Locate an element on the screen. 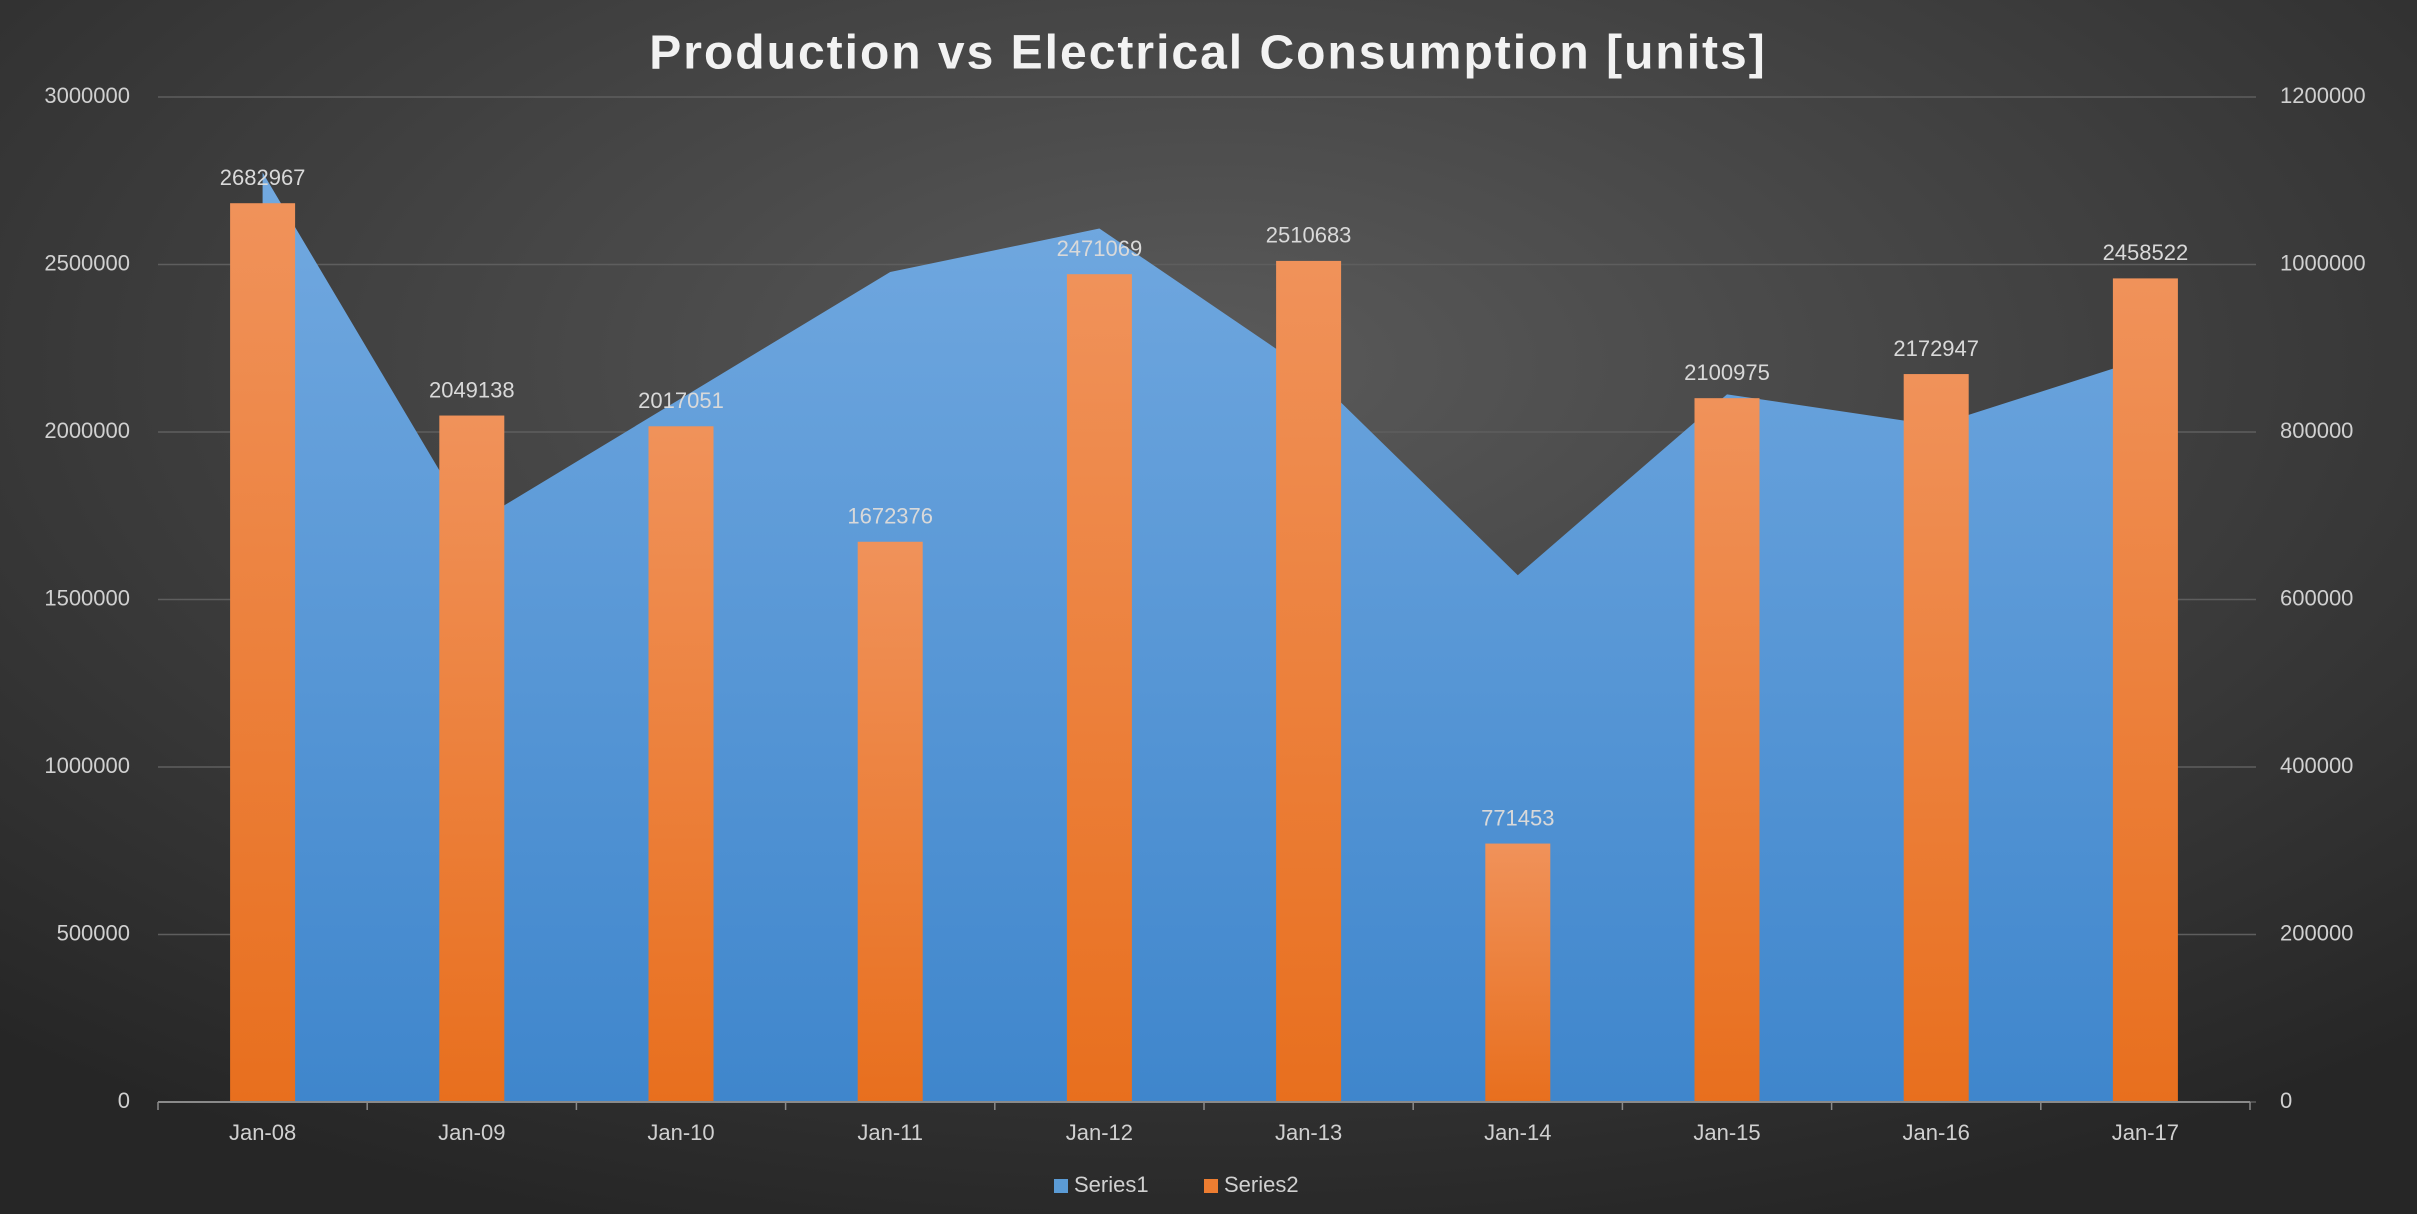 This screenshot has height=1214, width=2417. y-tick-label: 500000 is located at coordinates (93, 932).